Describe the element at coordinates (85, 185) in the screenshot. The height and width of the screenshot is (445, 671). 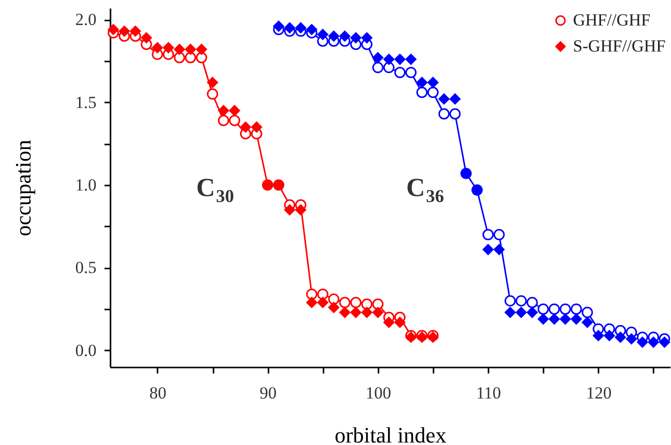
I see `y-tick-label: 1.0` at that location.